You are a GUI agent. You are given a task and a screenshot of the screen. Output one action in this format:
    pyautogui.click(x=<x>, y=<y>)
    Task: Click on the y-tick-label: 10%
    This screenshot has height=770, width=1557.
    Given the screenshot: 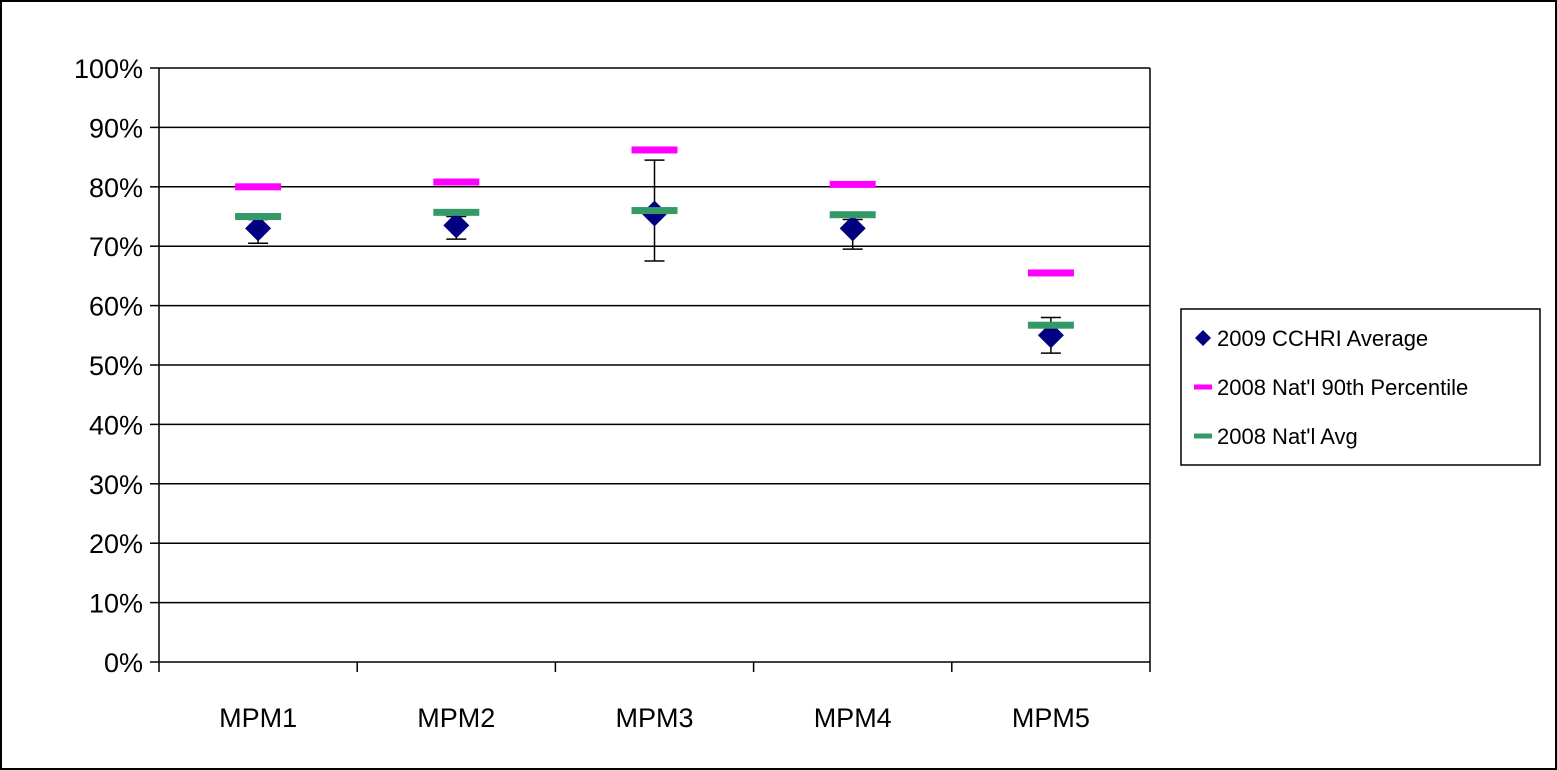 What is the action you would take?
    pyautogui.click(x=116, y=604)
    